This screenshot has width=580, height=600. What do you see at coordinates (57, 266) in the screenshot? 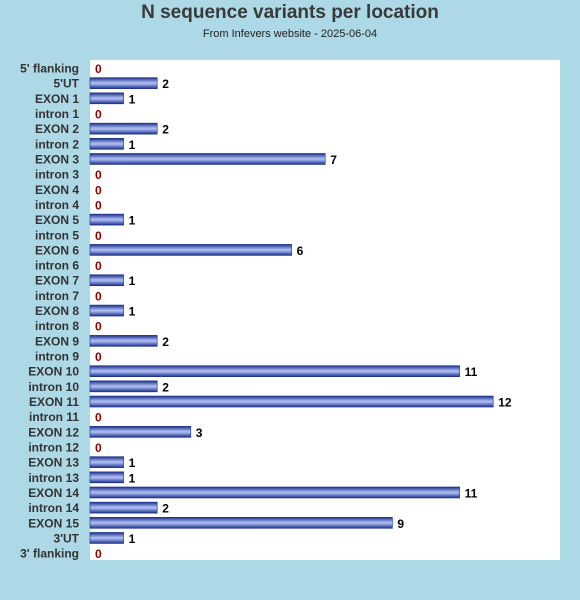
I see `category-label: intron 6` at bounding box center [57, 266].